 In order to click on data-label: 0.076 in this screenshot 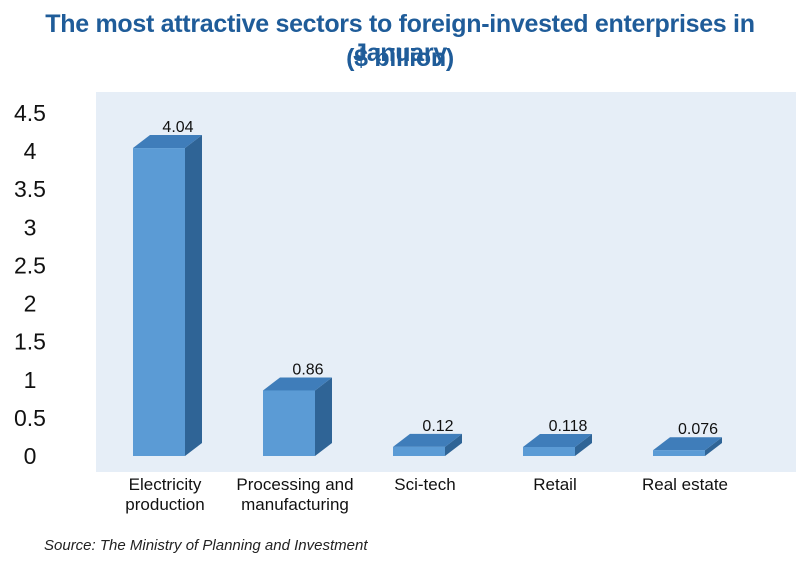, I will do `click(698, 429)`.